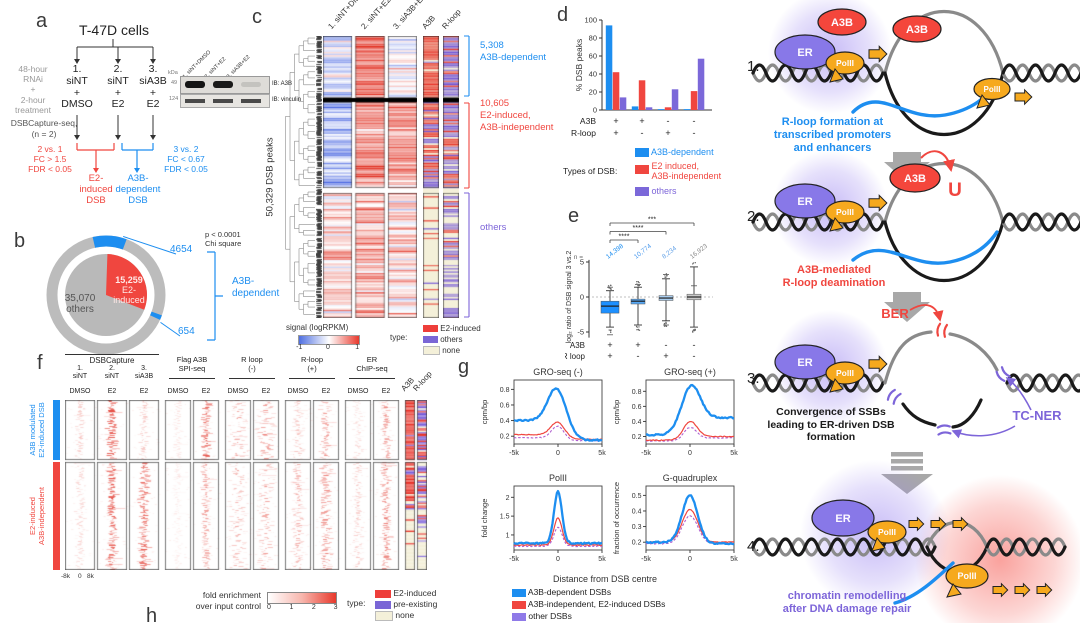  What do you see at coordinates (257, 17) in the screenshot?
I see `panel-c-label: c` at bounding box center [257, 17].